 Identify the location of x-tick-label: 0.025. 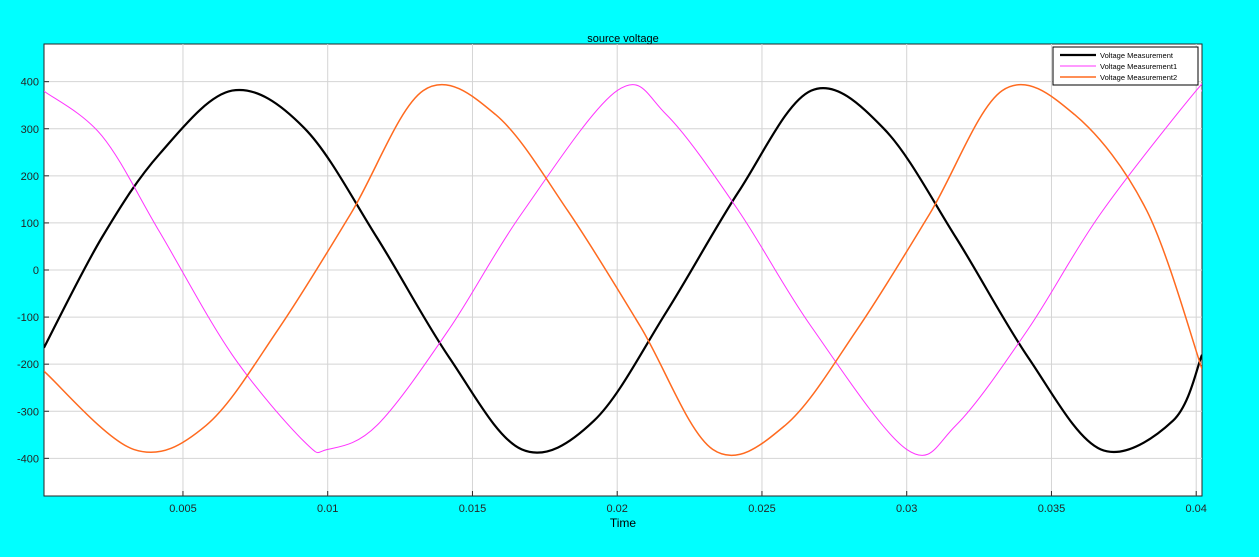
(762, 509).